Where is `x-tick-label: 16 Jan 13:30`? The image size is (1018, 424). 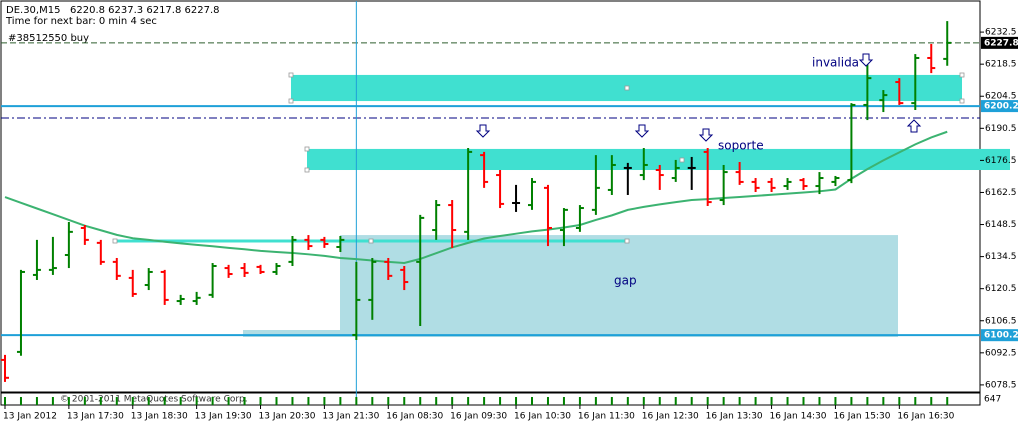 x-tick-label: 16 Jan 13:30 is located at coordinates (734, 417).